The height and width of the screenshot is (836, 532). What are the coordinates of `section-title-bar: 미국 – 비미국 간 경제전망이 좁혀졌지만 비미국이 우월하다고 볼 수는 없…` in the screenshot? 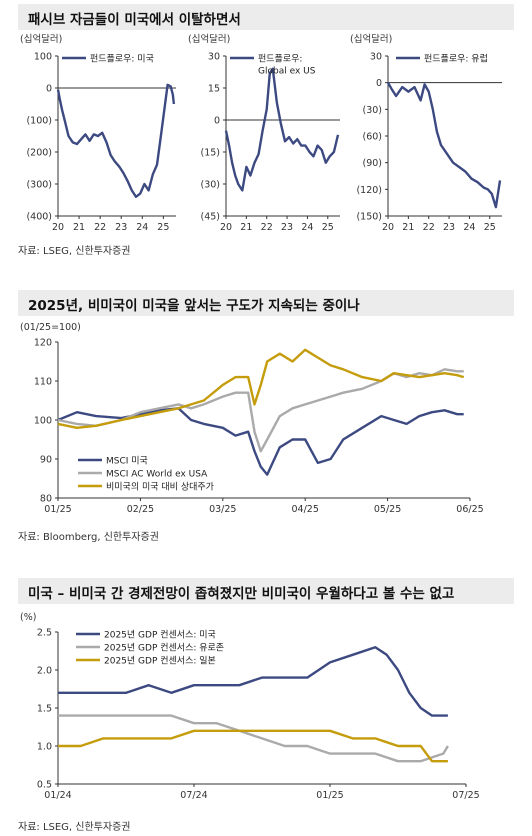 It's located at (266, 591).